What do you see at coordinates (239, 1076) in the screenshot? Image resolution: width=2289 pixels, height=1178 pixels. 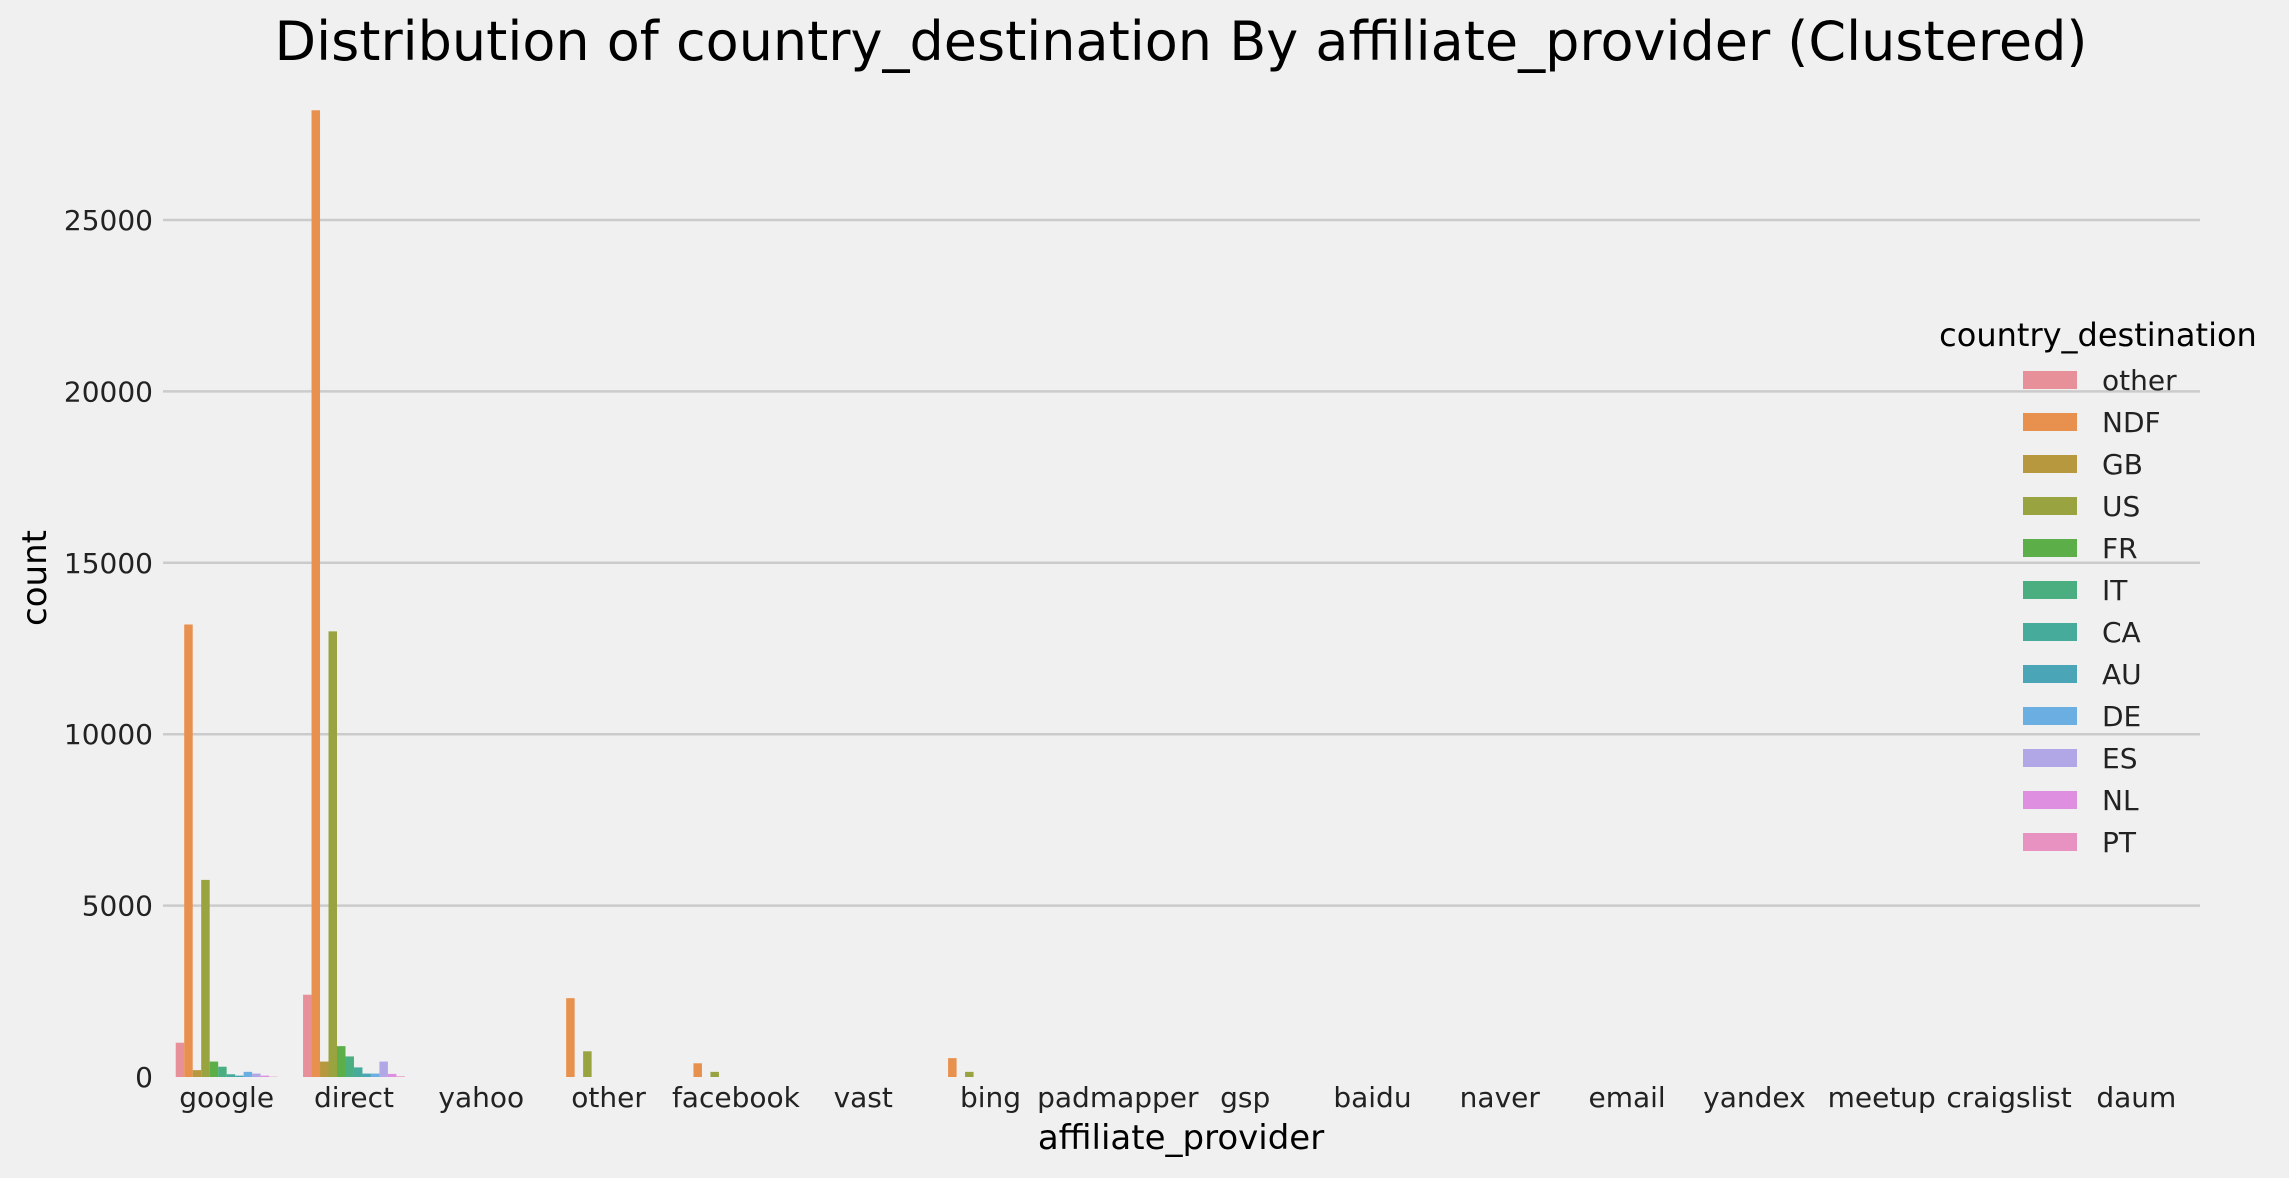 I see `bar-AU-google` at bounding box center [239, 1076].